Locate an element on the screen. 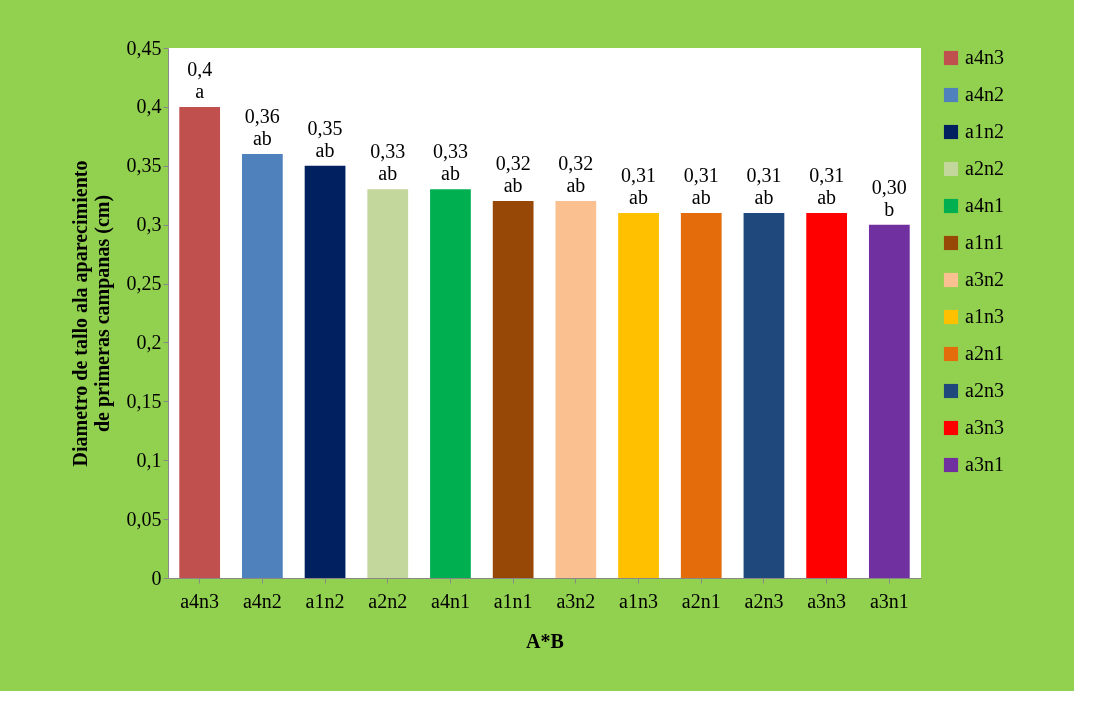  y-tick-label: 0,1 is located at coordinates (149, 459).